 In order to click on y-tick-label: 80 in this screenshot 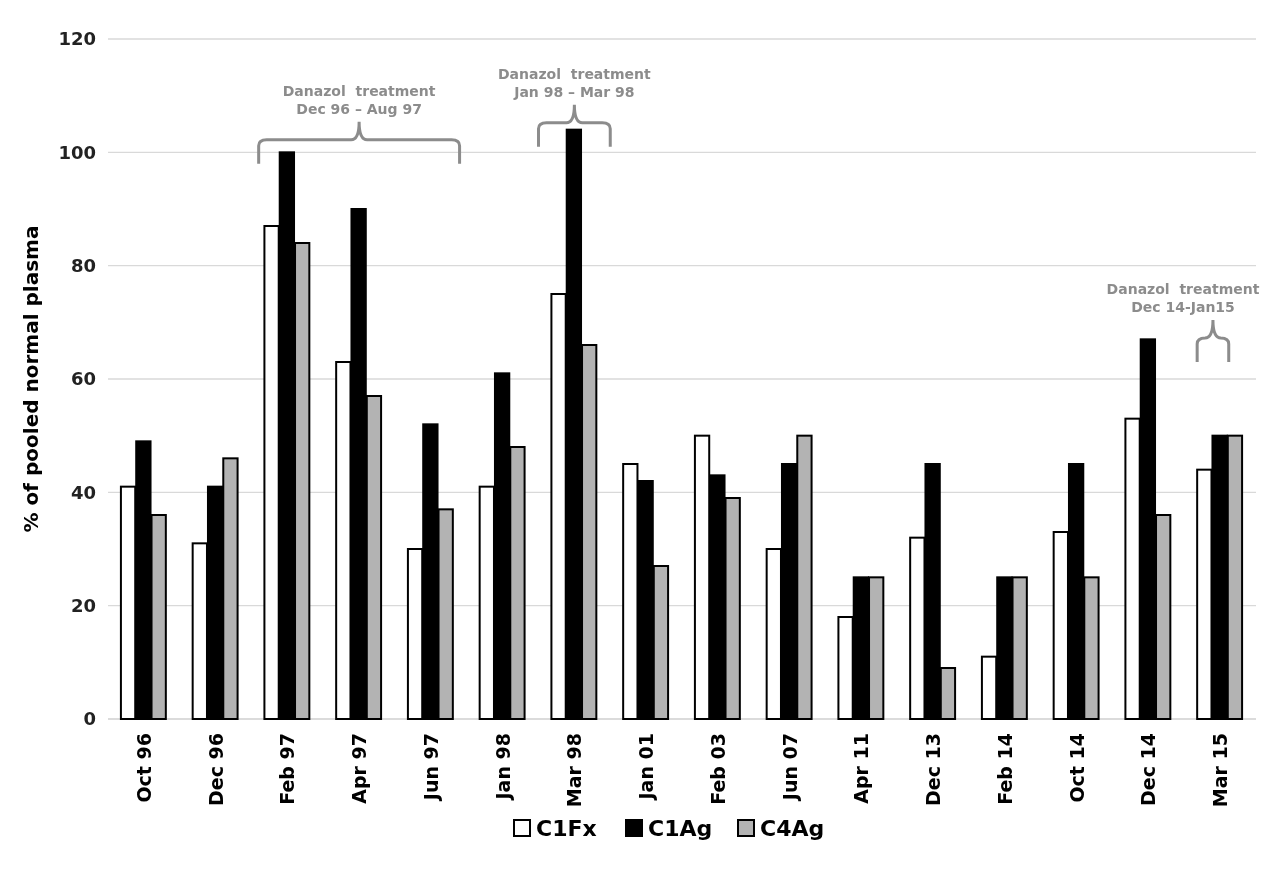, I will do `click(83, 265)`.